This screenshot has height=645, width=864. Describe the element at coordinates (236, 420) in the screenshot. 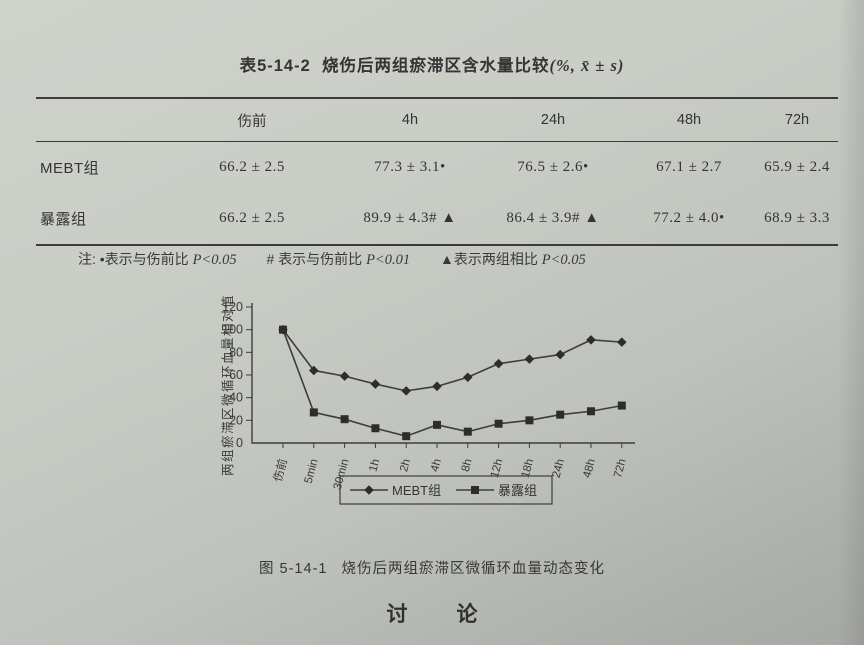

I see `svg-text: 20` at that location.